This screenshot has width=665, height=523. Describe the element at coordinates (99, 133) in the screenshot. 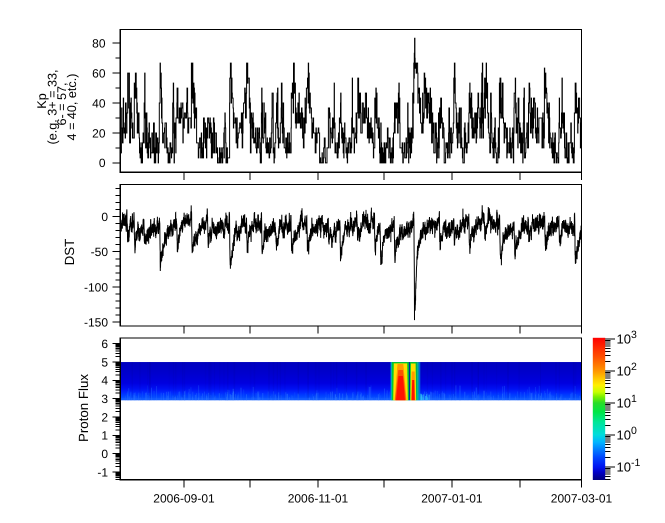

I see `svg-text: 20` at that location.